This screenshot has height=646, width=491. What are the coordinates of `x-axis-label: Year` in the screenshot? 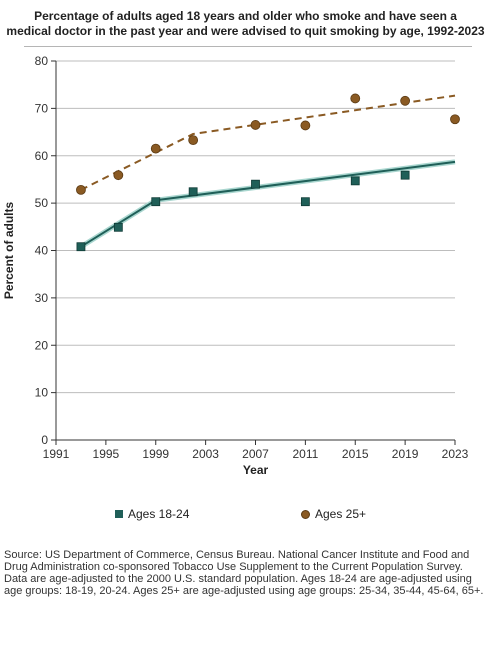 It's located at (256, 470).